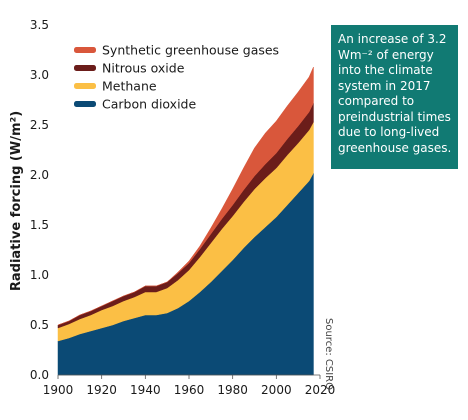 The image size is (468, 420). I want to click on legend-label-synthetic-greenhouse-gases: Synthetic greenhouse gases, so click(190, 50).